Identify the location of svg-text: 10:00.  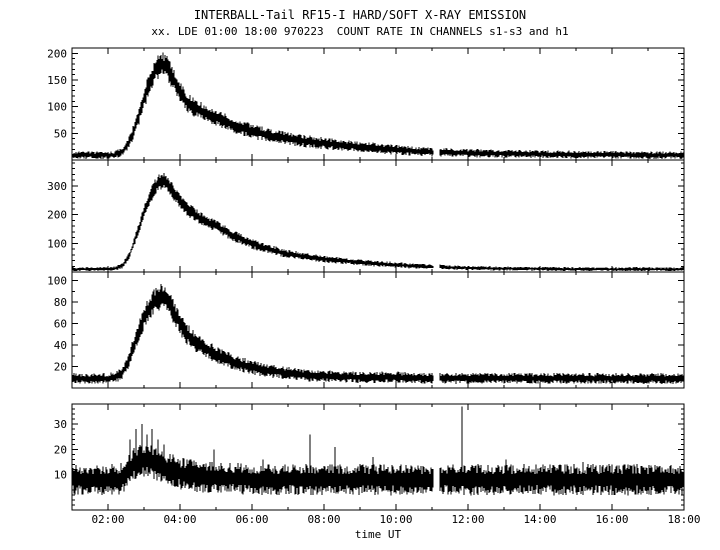
(395, 519).